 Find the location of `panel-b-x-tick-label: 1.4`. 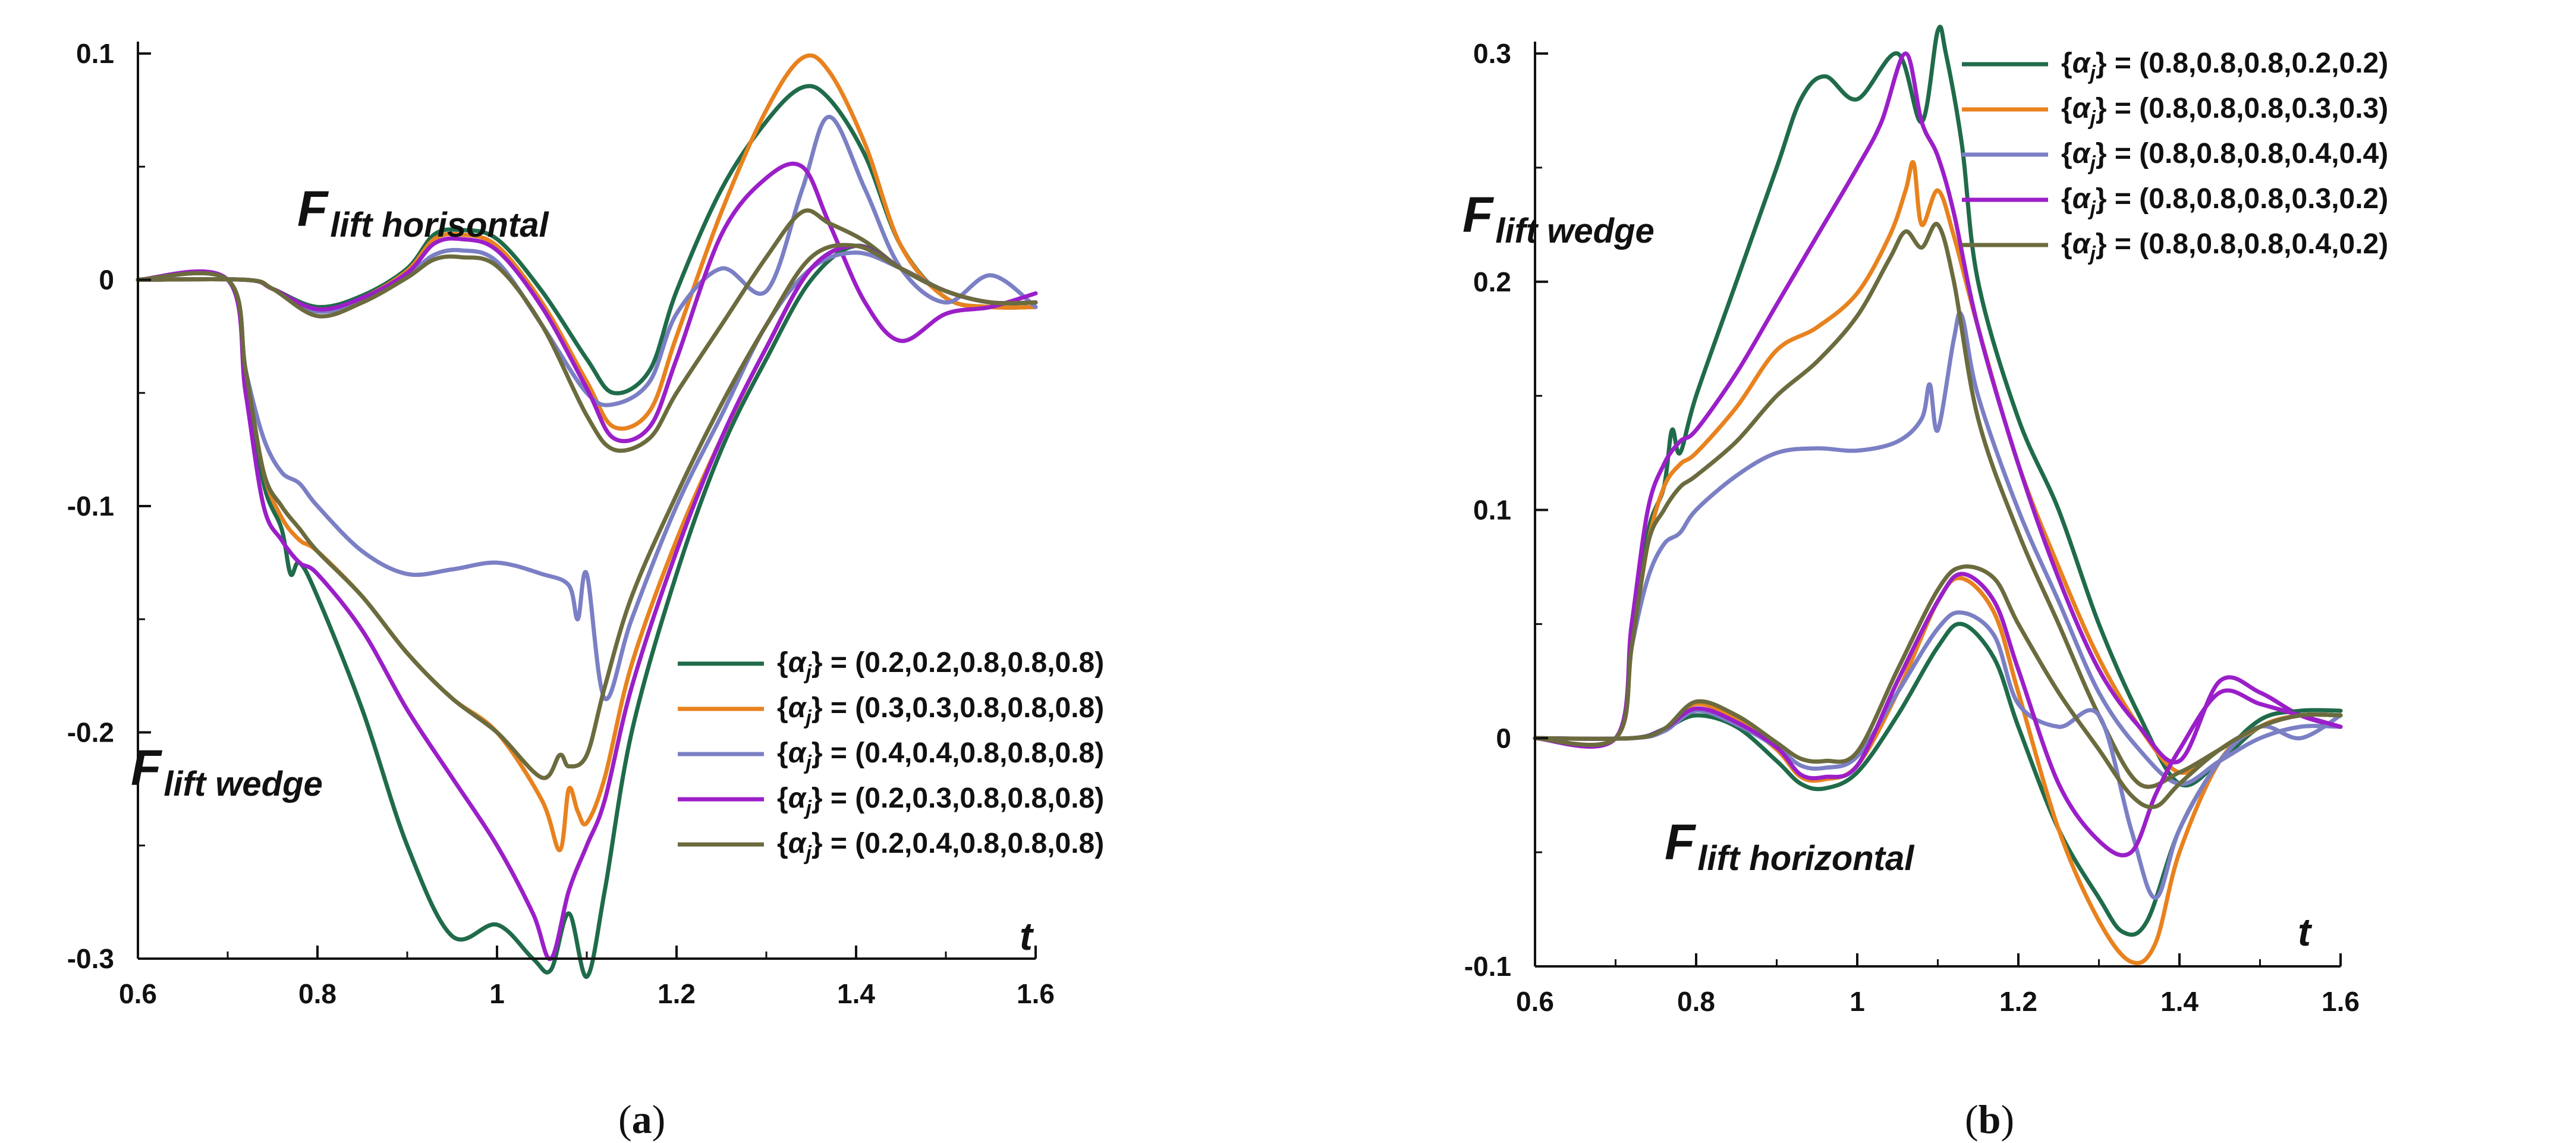

panel-b-x-tick-label: 1.4 is located at coordinates (2179, 1002).